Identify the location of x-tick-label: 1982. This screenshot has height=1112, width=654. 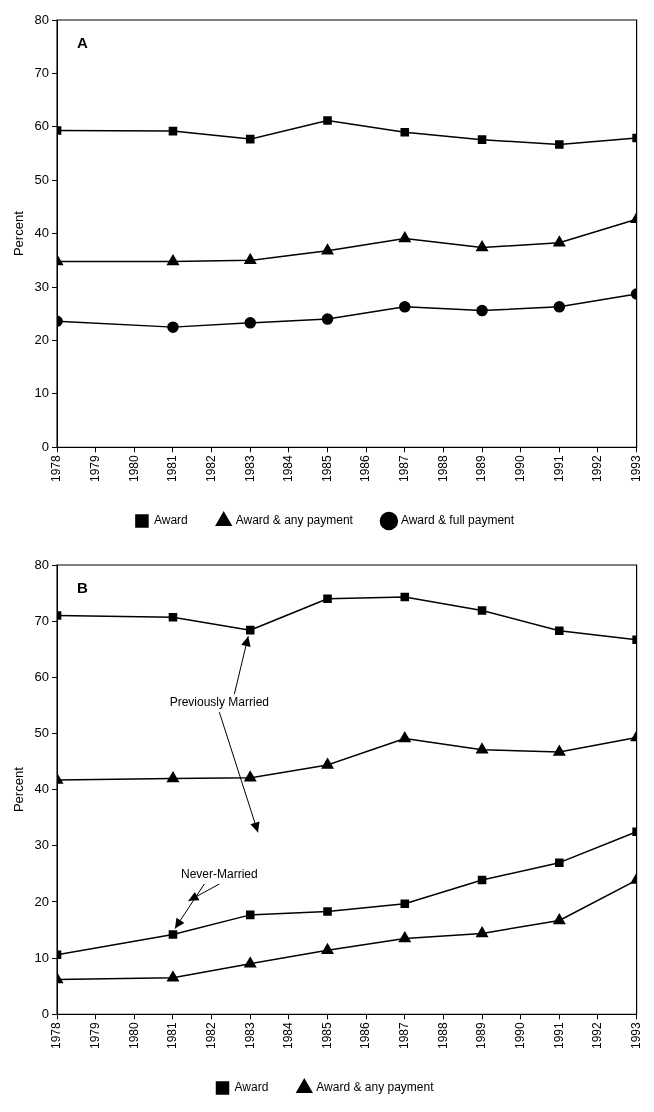
(210, 468).